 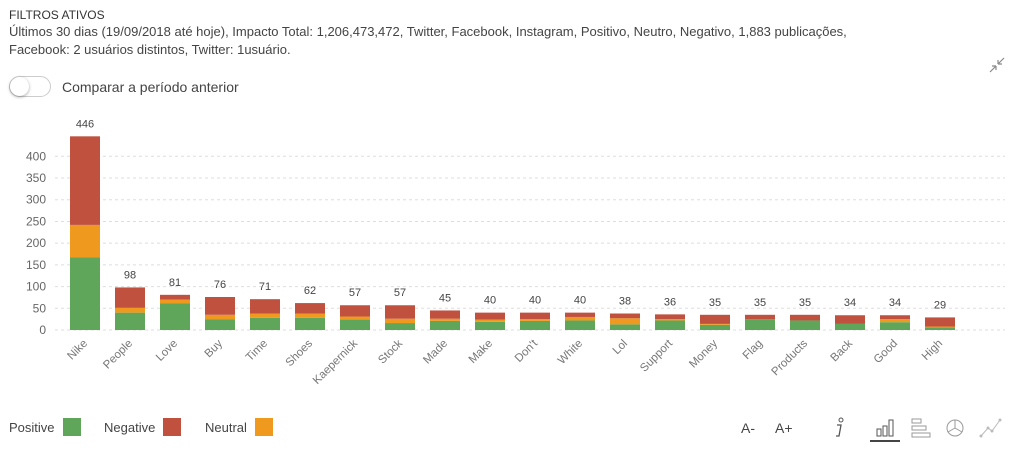 What do you see at coordinates (885, 429) in the screenshot?
I see `bar-chart-icon` at bounding box center [885, 429].